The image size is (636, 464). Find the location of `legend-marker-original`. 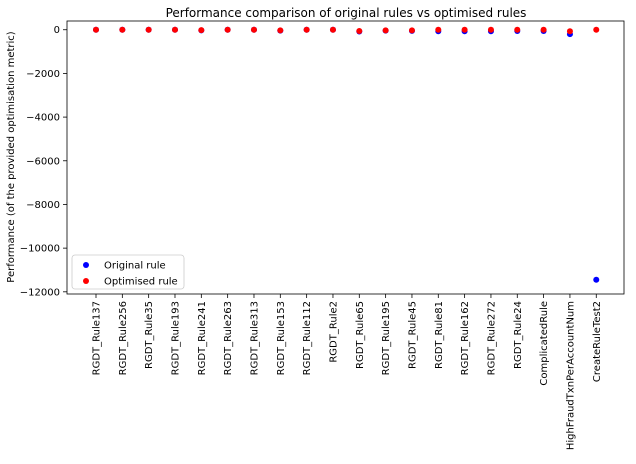

legend-marker-original is located at coordinates (86, 265).